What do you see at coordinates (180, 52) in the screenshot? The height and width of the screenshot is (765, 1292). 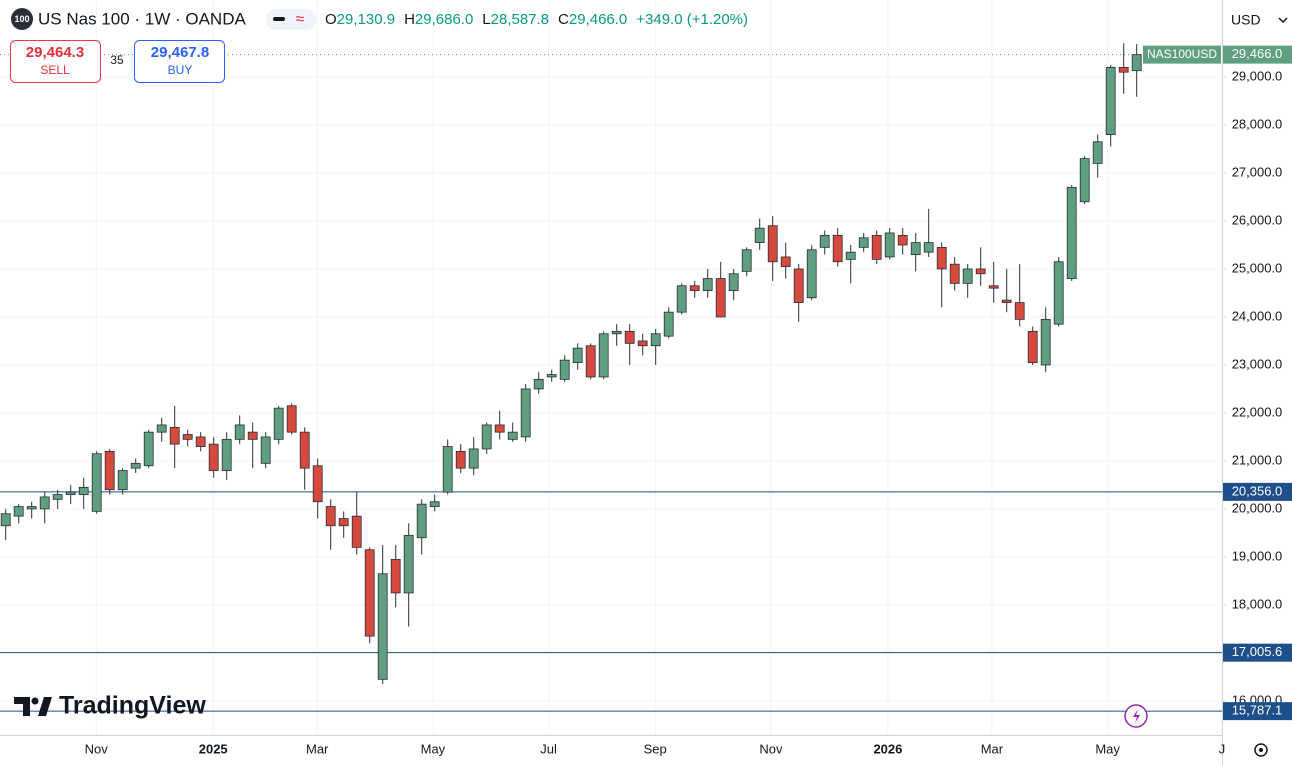 I see `buy-price: 29,467.8` at bounding box center [180, 52].